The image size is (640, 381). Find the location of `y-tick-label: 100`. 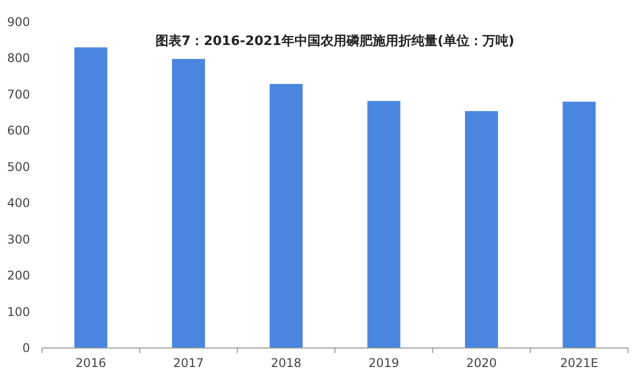

y-tick-label: 100 is located at coordinates (18, 311).